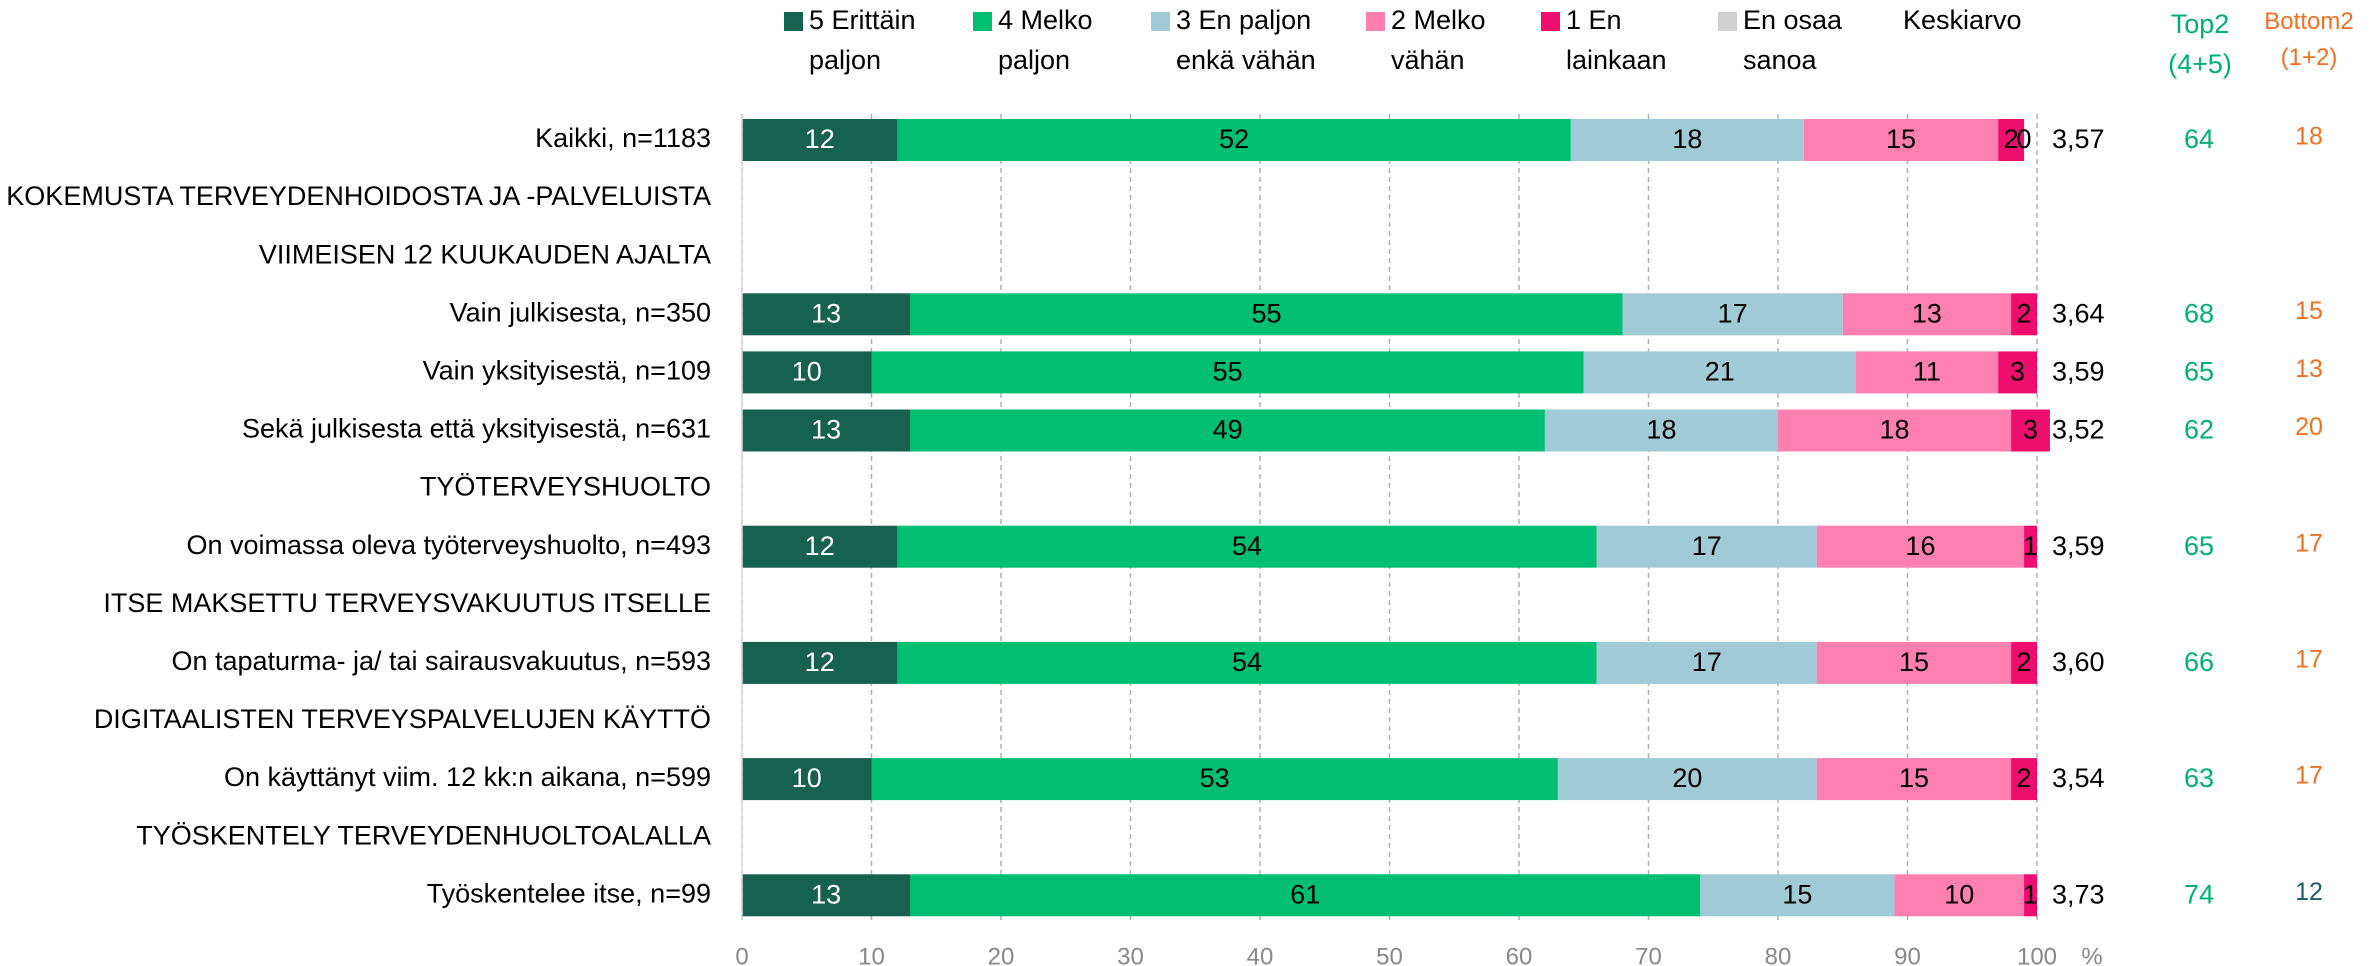 The width and height of the screenshot is (2371, 966). What do you see at coordinates (1001, 954) in the screenshot?
I see `x-tick-label: 20` at bounding box center [1001, 954].